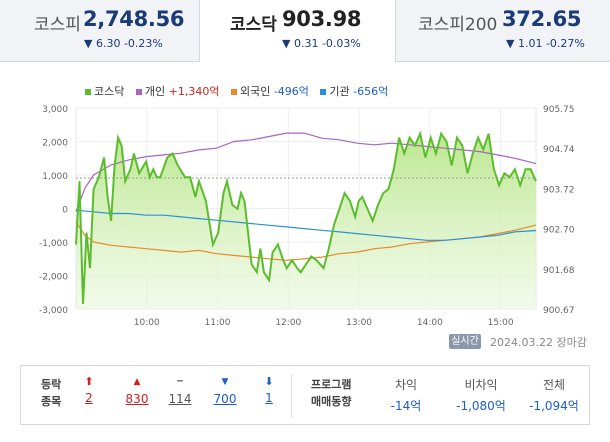 Image resolution: width=610 pixels, height=442 pixels. Describe the element at coordinates (225, 390) in the screenshot. I see `breadth-fall: ▼ 700` at that location.